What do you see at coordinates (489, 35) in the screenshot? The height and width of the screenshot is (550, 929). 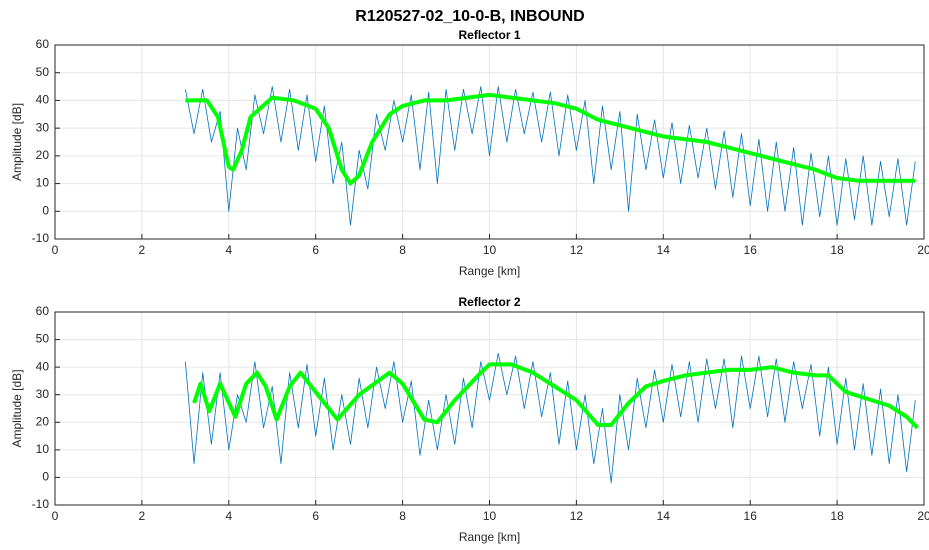 I see `subplot-title: Reflector 1` at bounding box center [489, 35].